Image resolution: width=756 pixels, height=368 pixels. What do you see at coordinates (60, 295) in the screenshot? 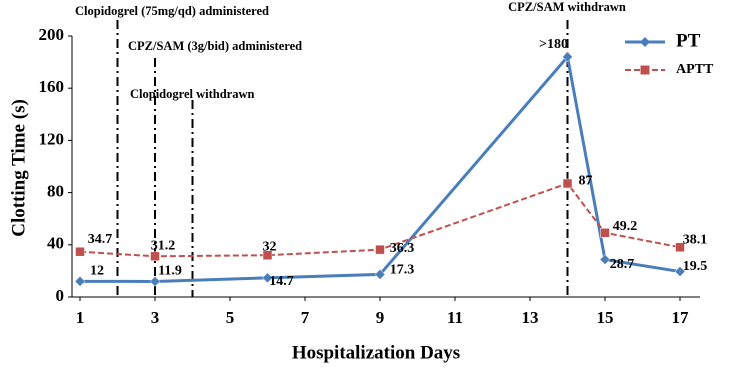
I see `y-tick-label: 0` at bounding box center [60, 295].